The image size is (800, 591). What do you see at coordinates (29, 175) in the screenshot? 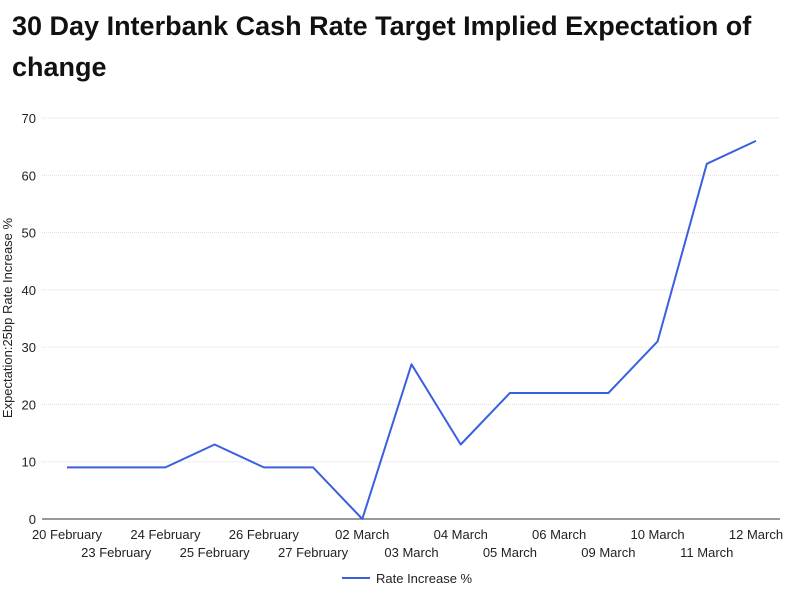
I see `y-tick-label: 60` at bounding box center [29, 175].